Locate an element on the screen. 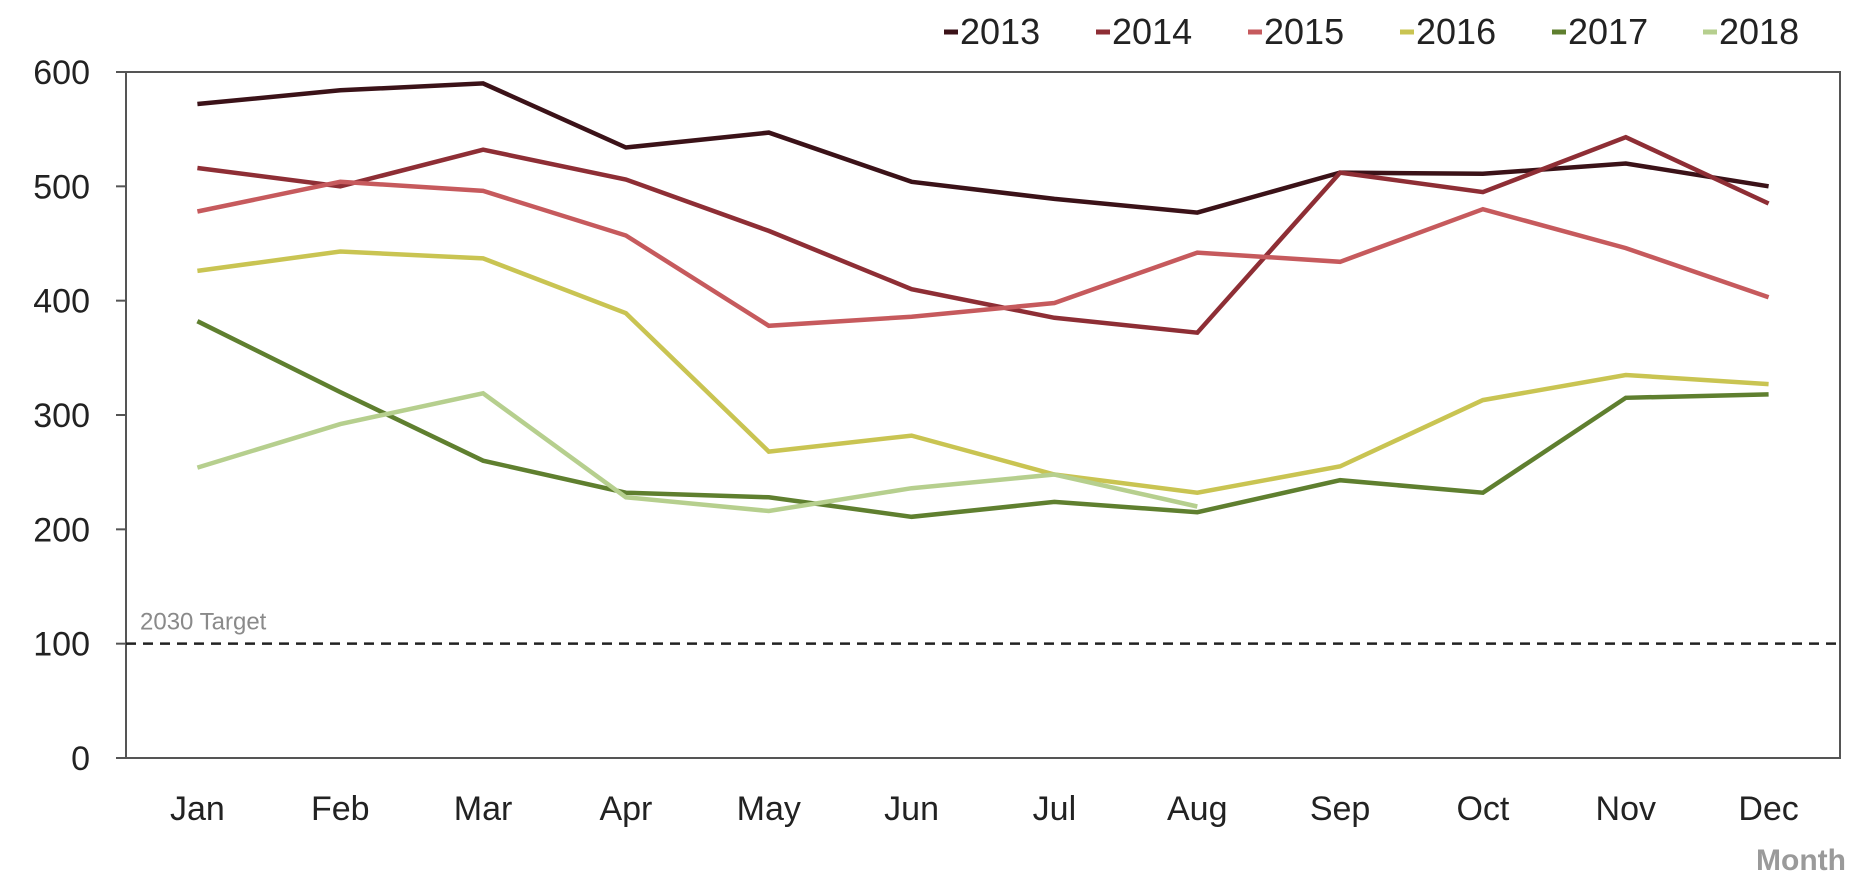 The height and width of the screenshot is (884, 1854). x-tick-label: Jun is located at coordinates (911, 809).